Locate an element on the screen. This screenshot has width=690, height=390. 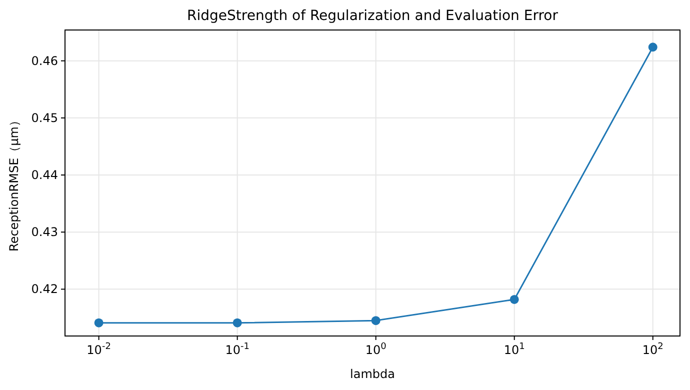
x-tick-label: 10$^{-2}$ is located at coordinates (98, 349).